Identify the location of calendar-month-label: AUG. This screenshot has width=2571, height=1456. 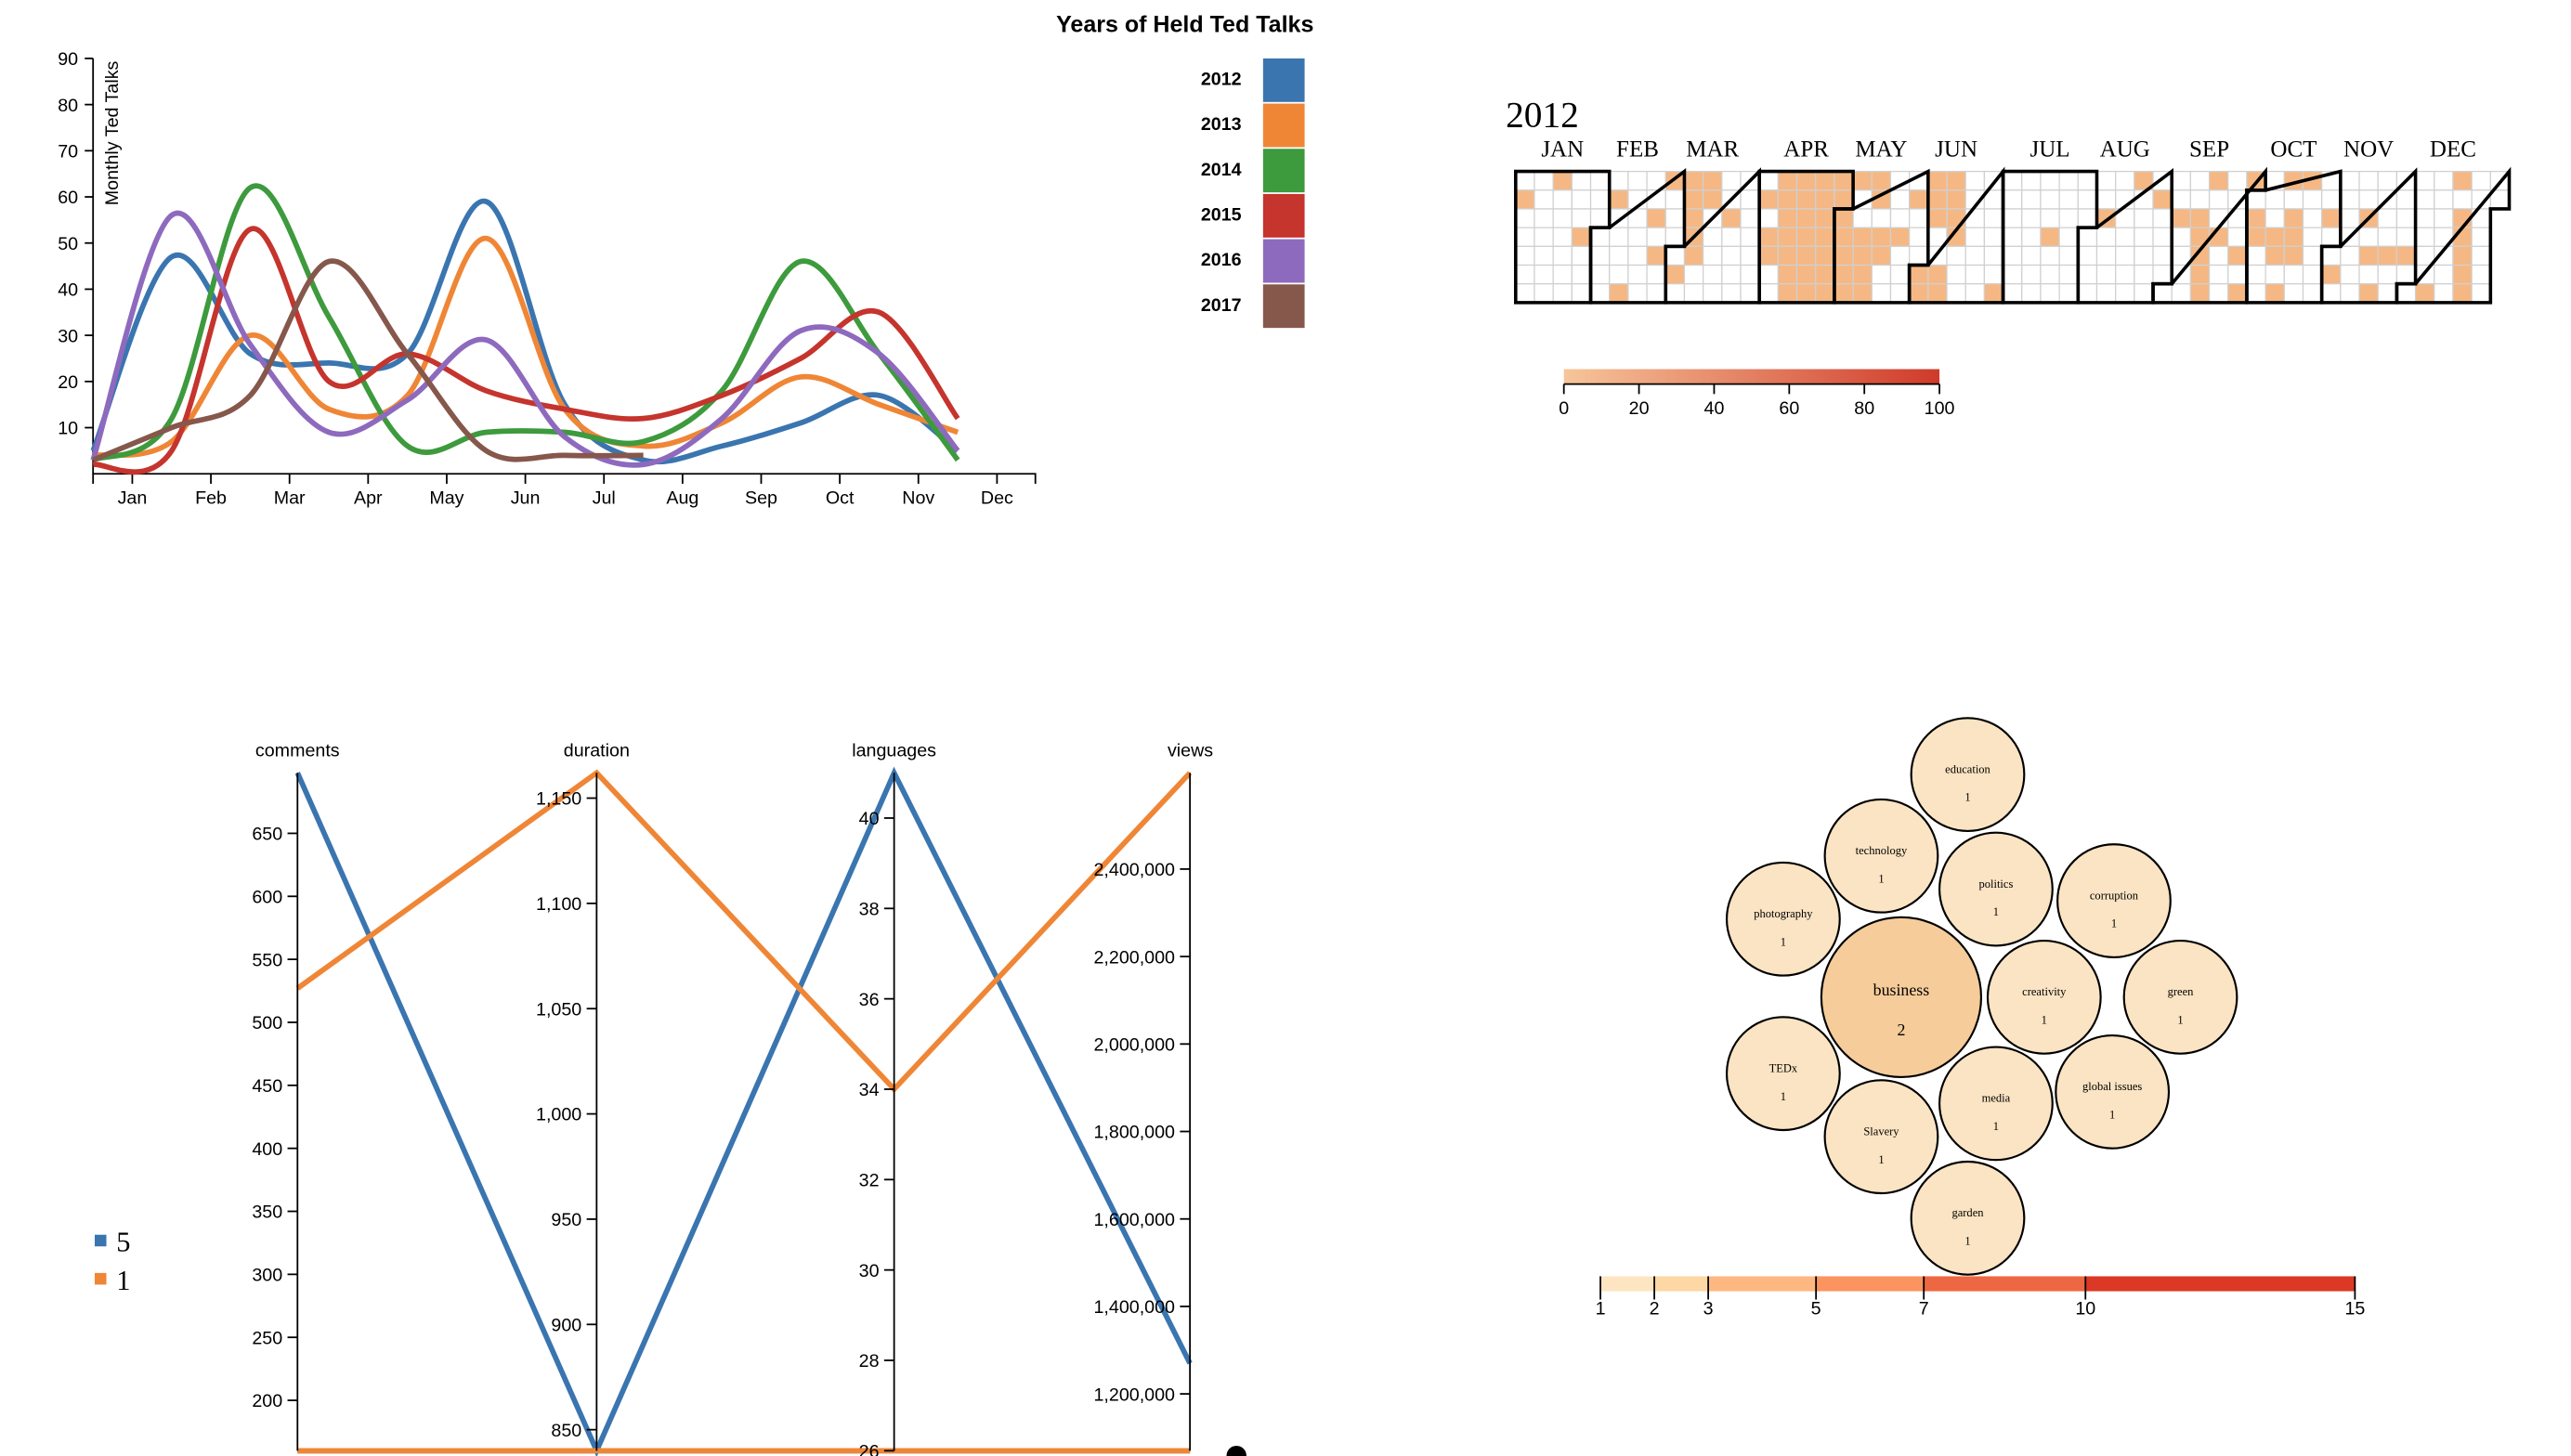
(2125, 149).